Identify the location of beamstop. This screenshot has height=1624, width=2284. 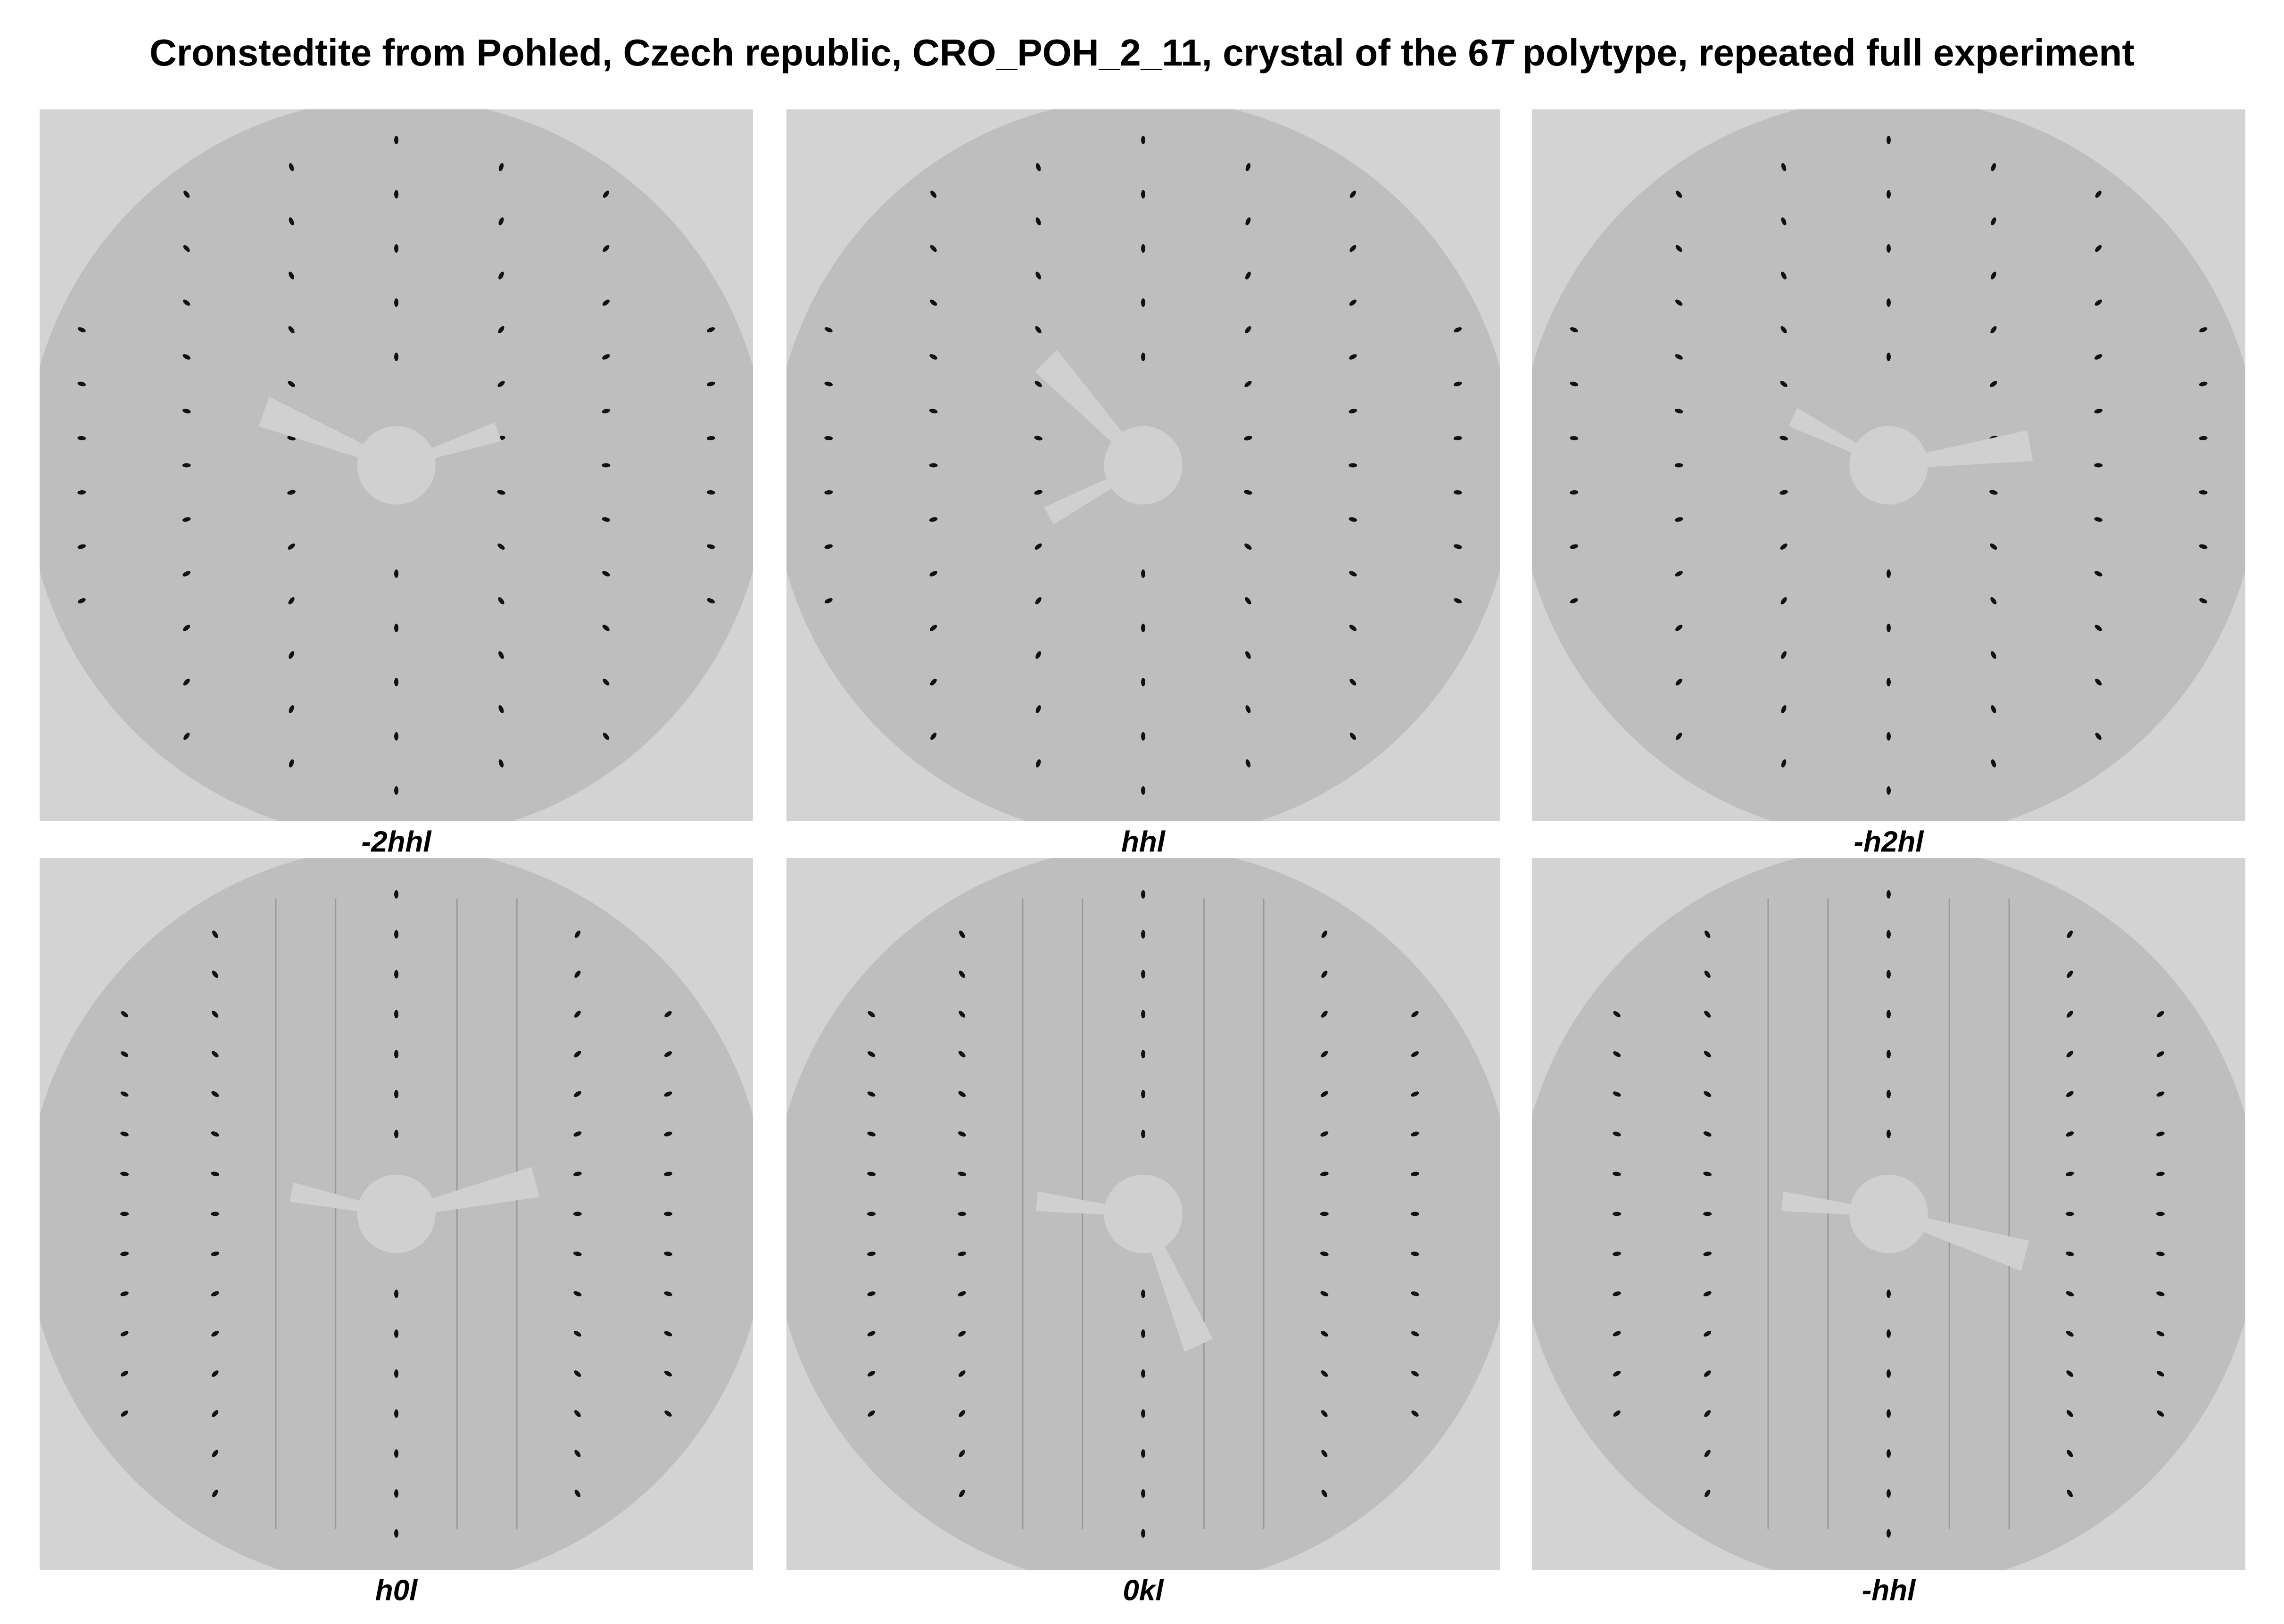
(1143, 465).